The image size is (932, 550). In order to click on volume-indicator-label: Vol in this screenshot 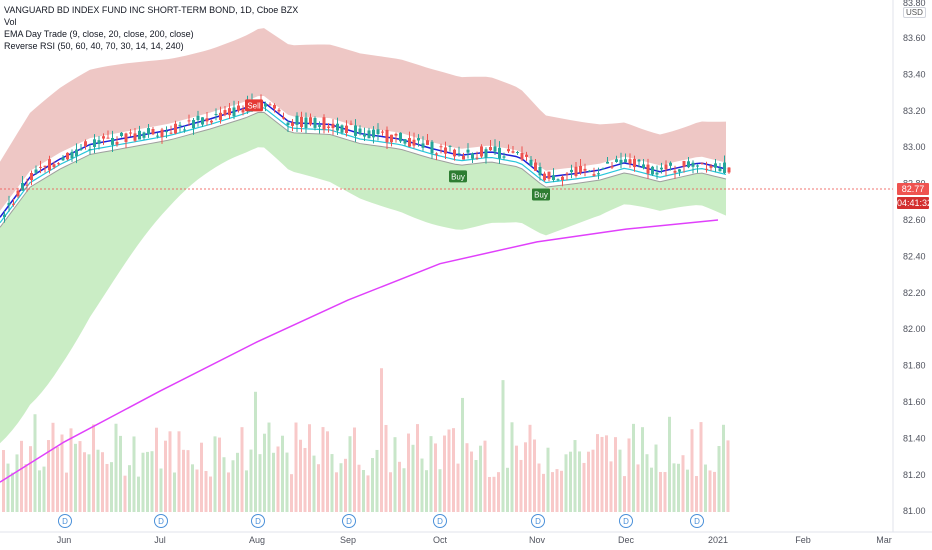, I will do `click(10, 22)`.